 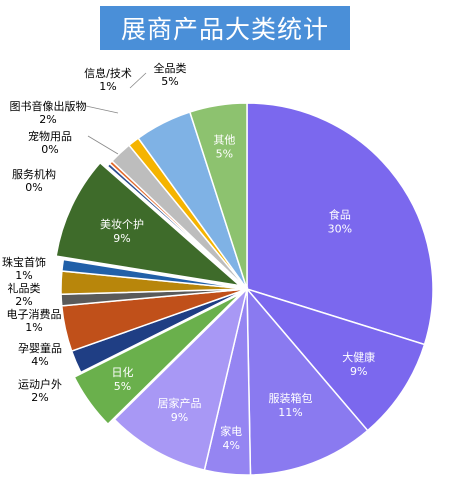 What do you see at coordinates (24, 288) in the screenshot?
I see `slice-label: 礼品类` at bounding box center [24, 288].